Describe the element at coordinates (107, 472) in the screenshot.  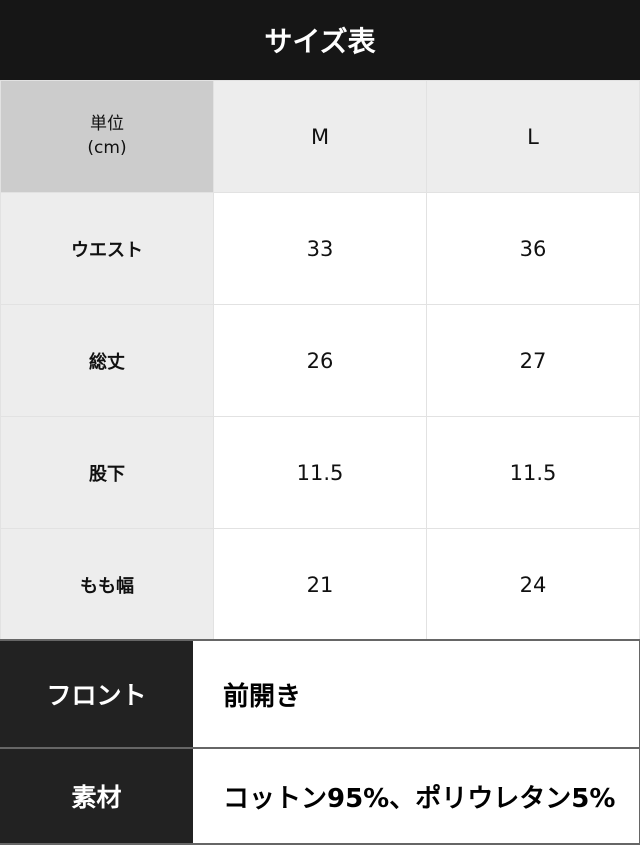
I see `row-label: 股下` at that location.